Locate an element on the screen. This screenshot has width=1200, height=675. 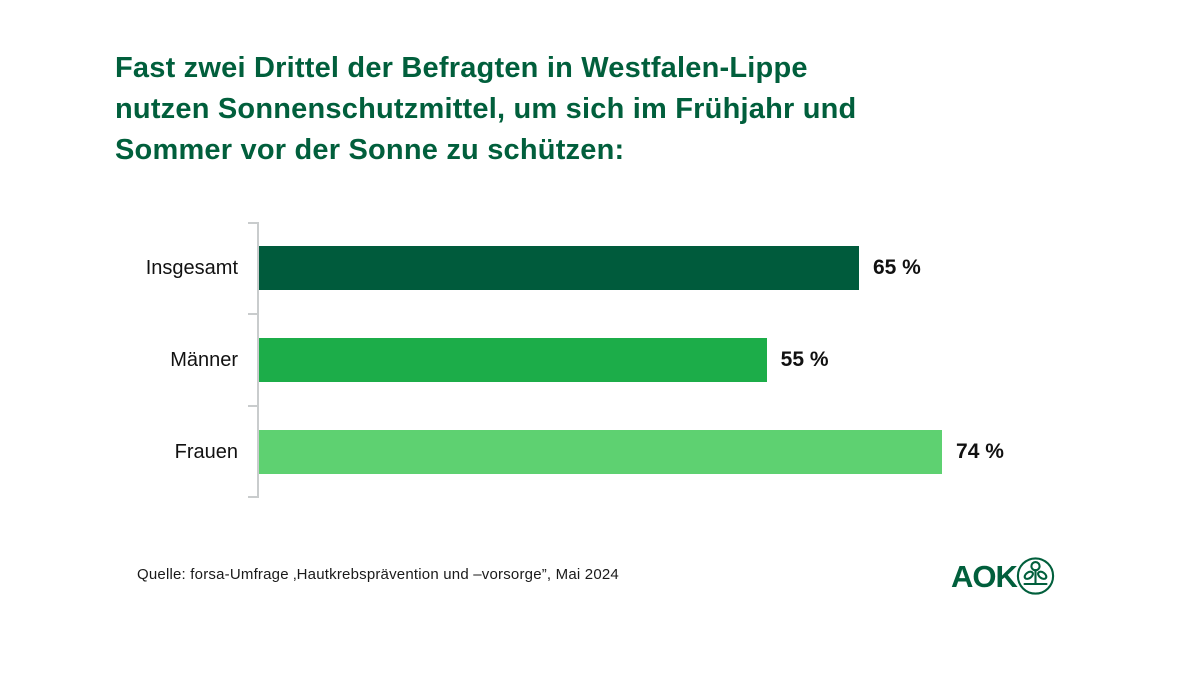
value-label-insgesamt: 65 % is located at coordinates (896, 267).